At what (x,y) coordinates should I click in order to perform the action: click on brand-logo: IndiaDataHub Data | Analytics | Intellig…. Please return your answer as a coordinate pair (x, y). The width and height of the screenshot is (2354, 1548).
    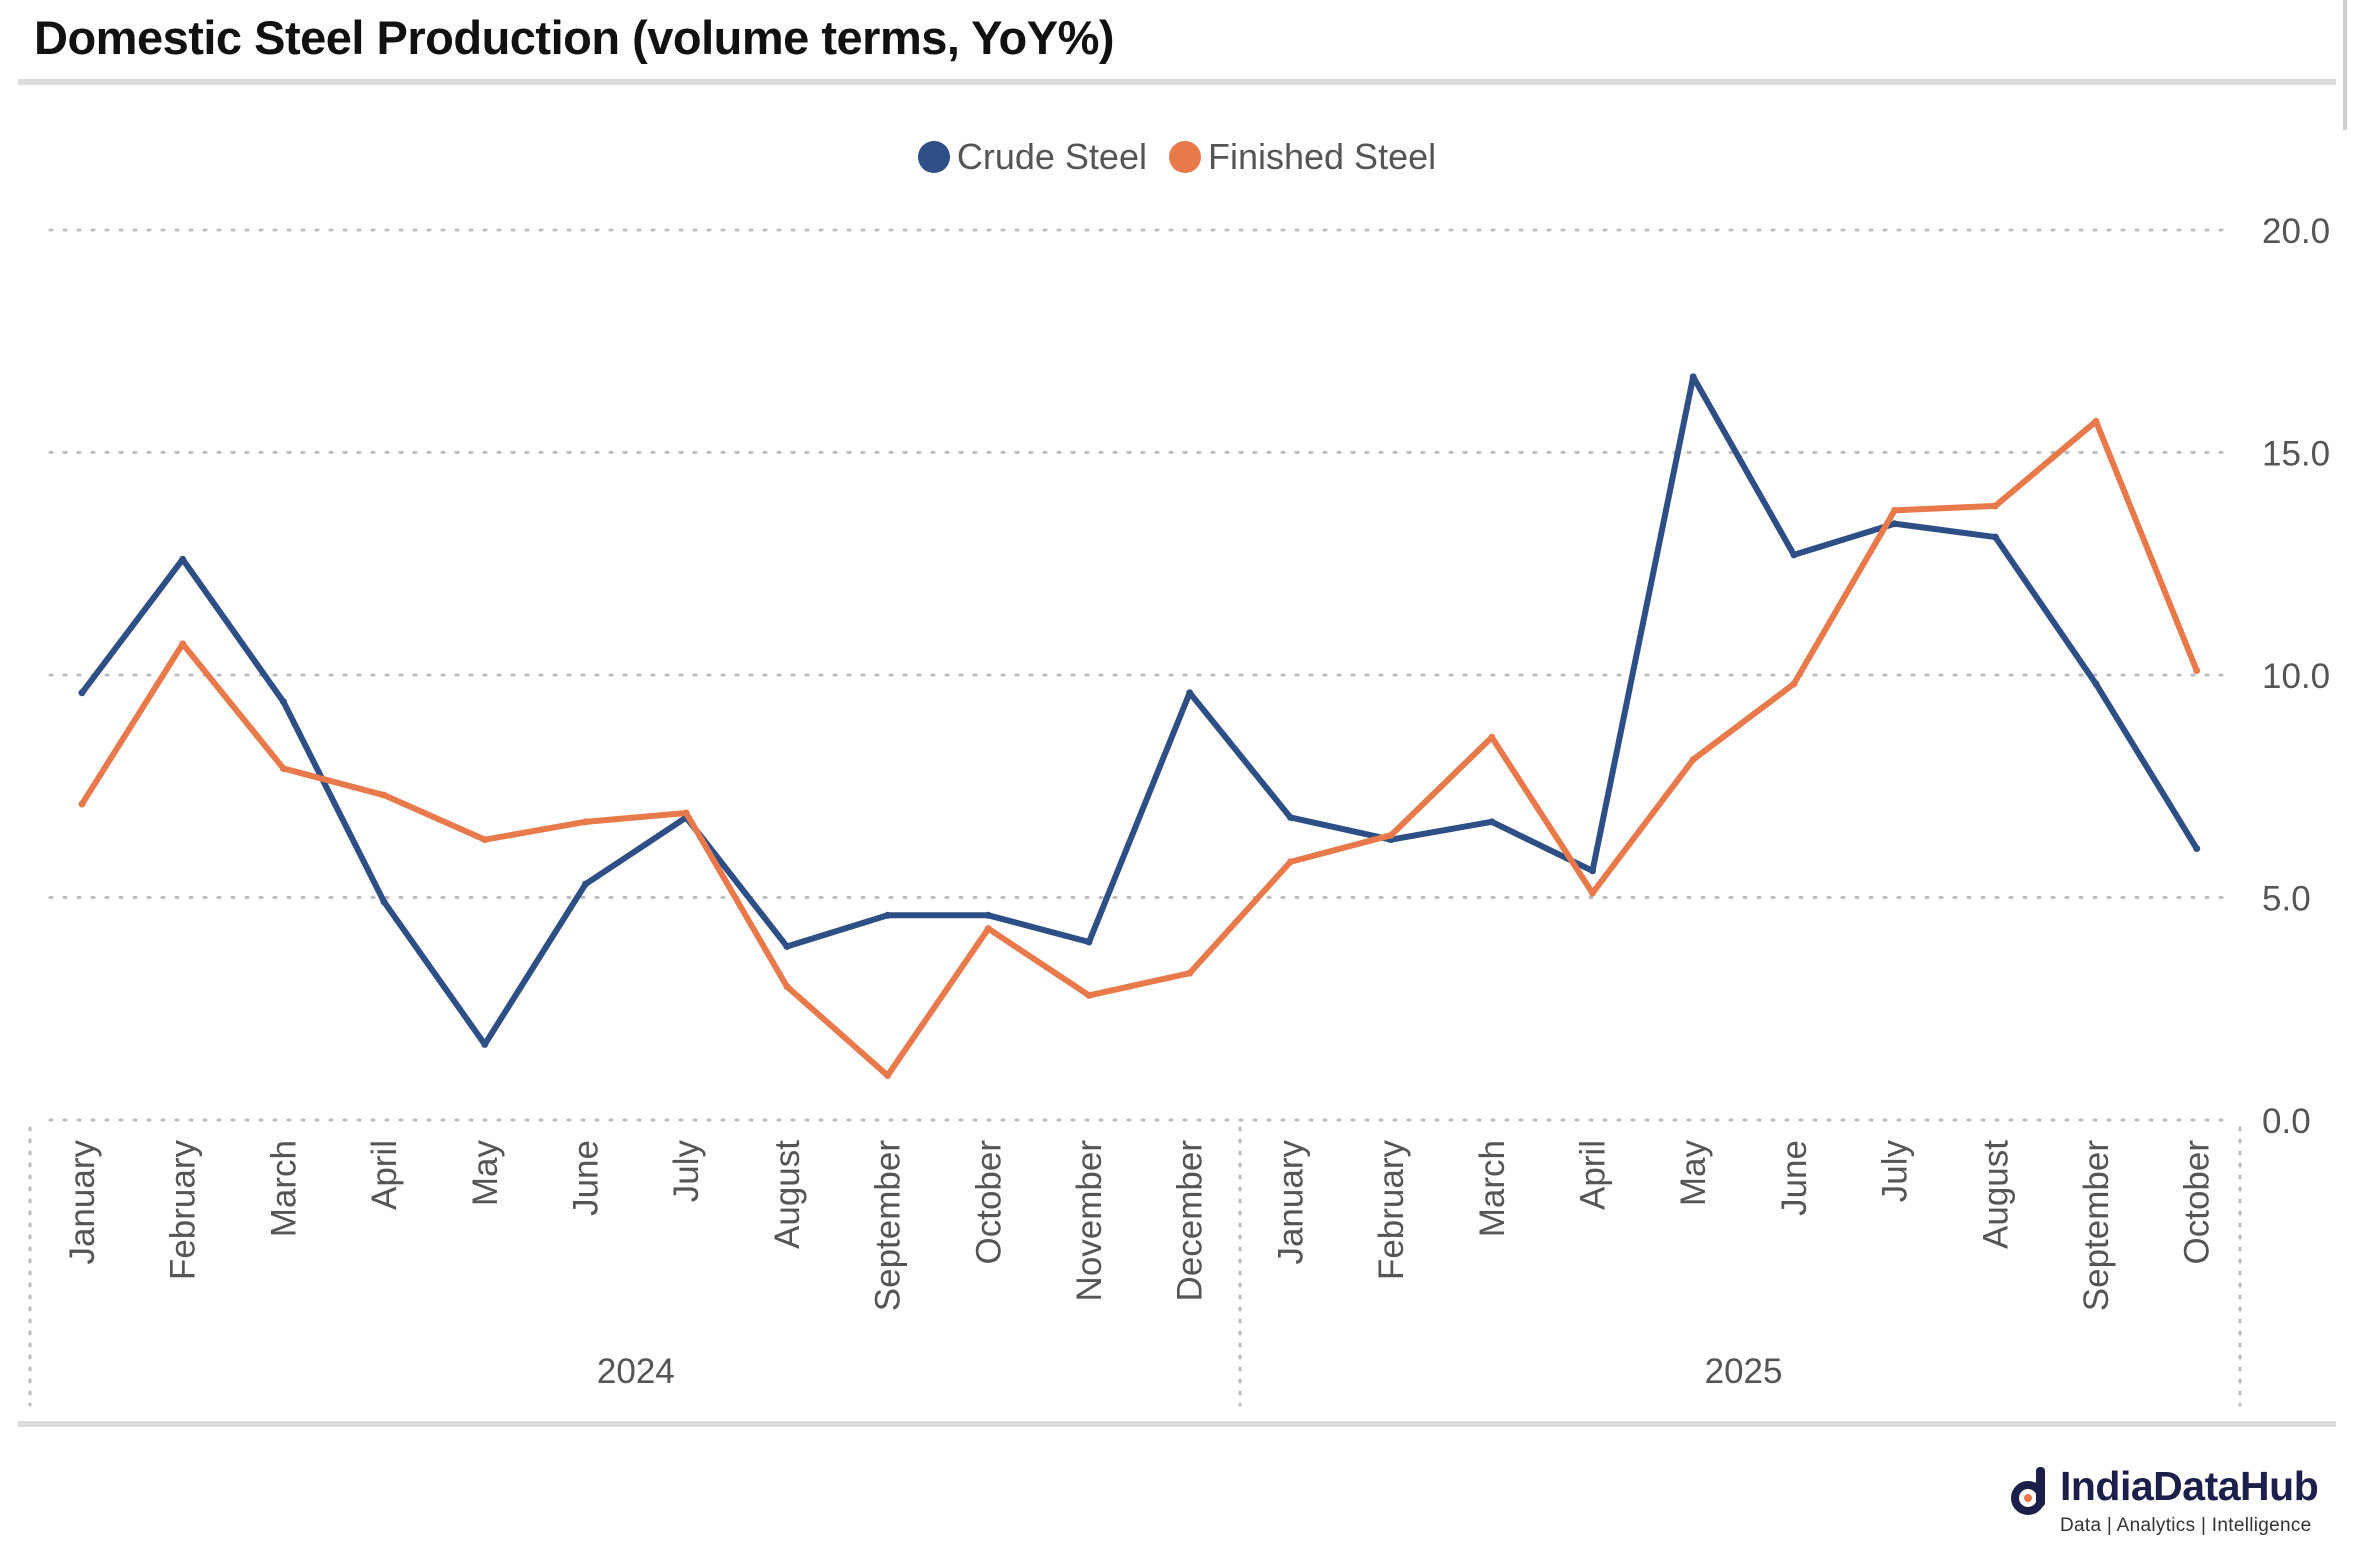
    Looking at the image, I should click on (2173, 1504).